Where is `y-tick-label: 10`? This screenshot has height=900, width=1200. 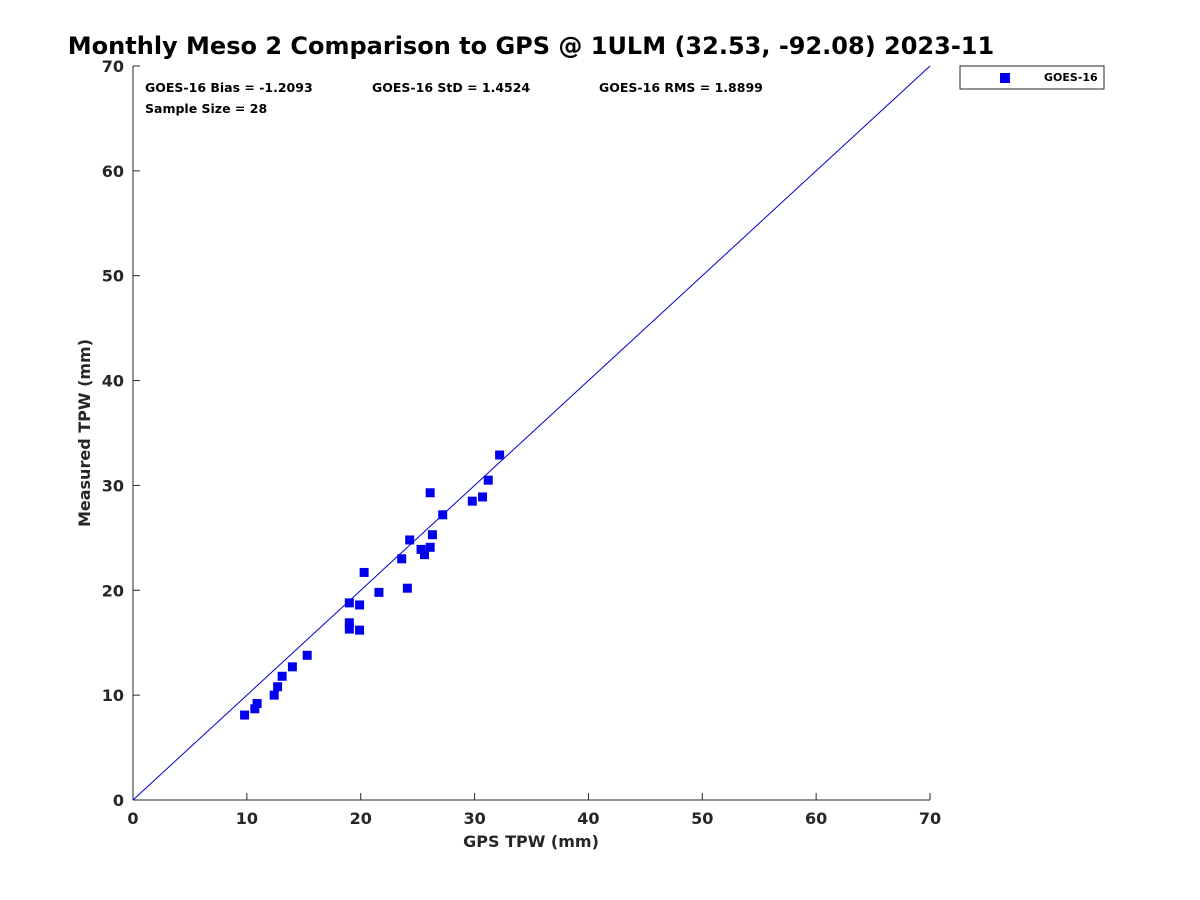 y-tick-label: 10 is located at coordinates (113, 695).